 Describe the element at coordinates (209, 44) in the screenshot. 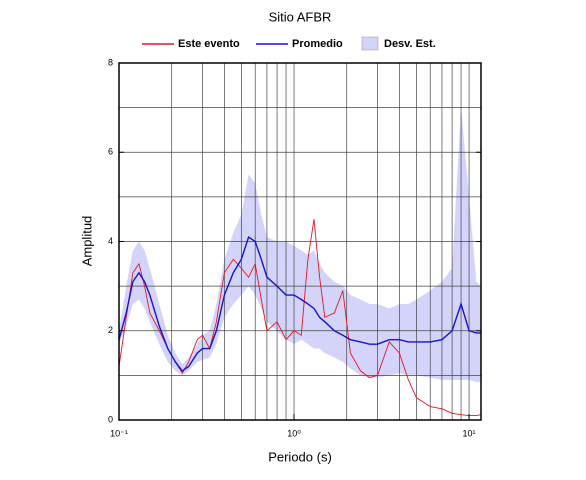

I see `legend-label: Este evento` at that location.